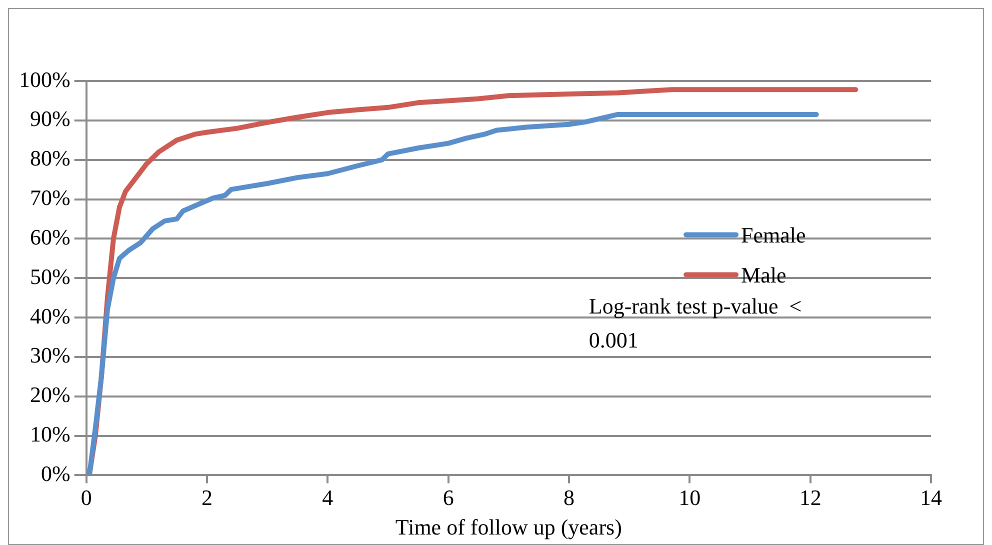  I want to click on annotation: Log-rank test p-value < 0.001, so click(695, 322).